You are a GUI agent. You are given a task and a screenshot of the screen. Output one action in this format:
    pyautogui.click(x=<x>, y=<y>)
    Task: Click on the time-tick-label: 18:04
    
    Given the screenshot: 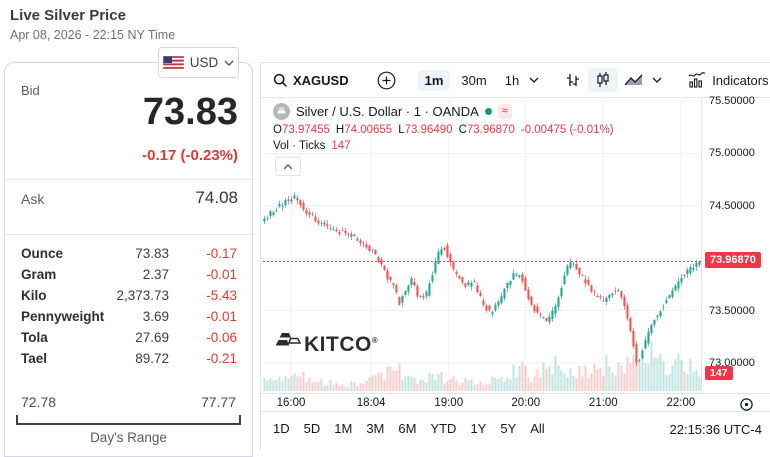 What is the action you would take?
    pyautogui.click(x=371, y=403)
    